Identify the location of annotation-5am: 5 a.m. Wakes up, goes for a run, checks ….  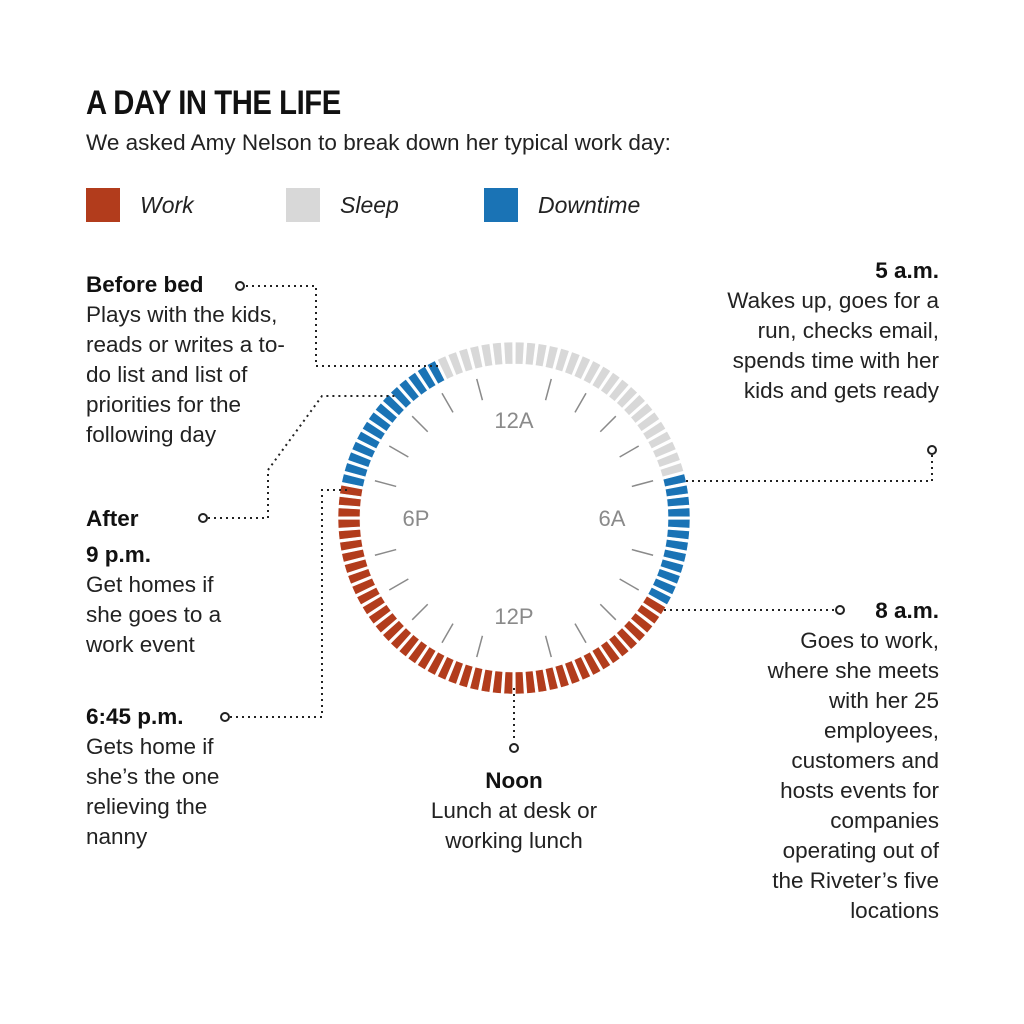
(828, 331).